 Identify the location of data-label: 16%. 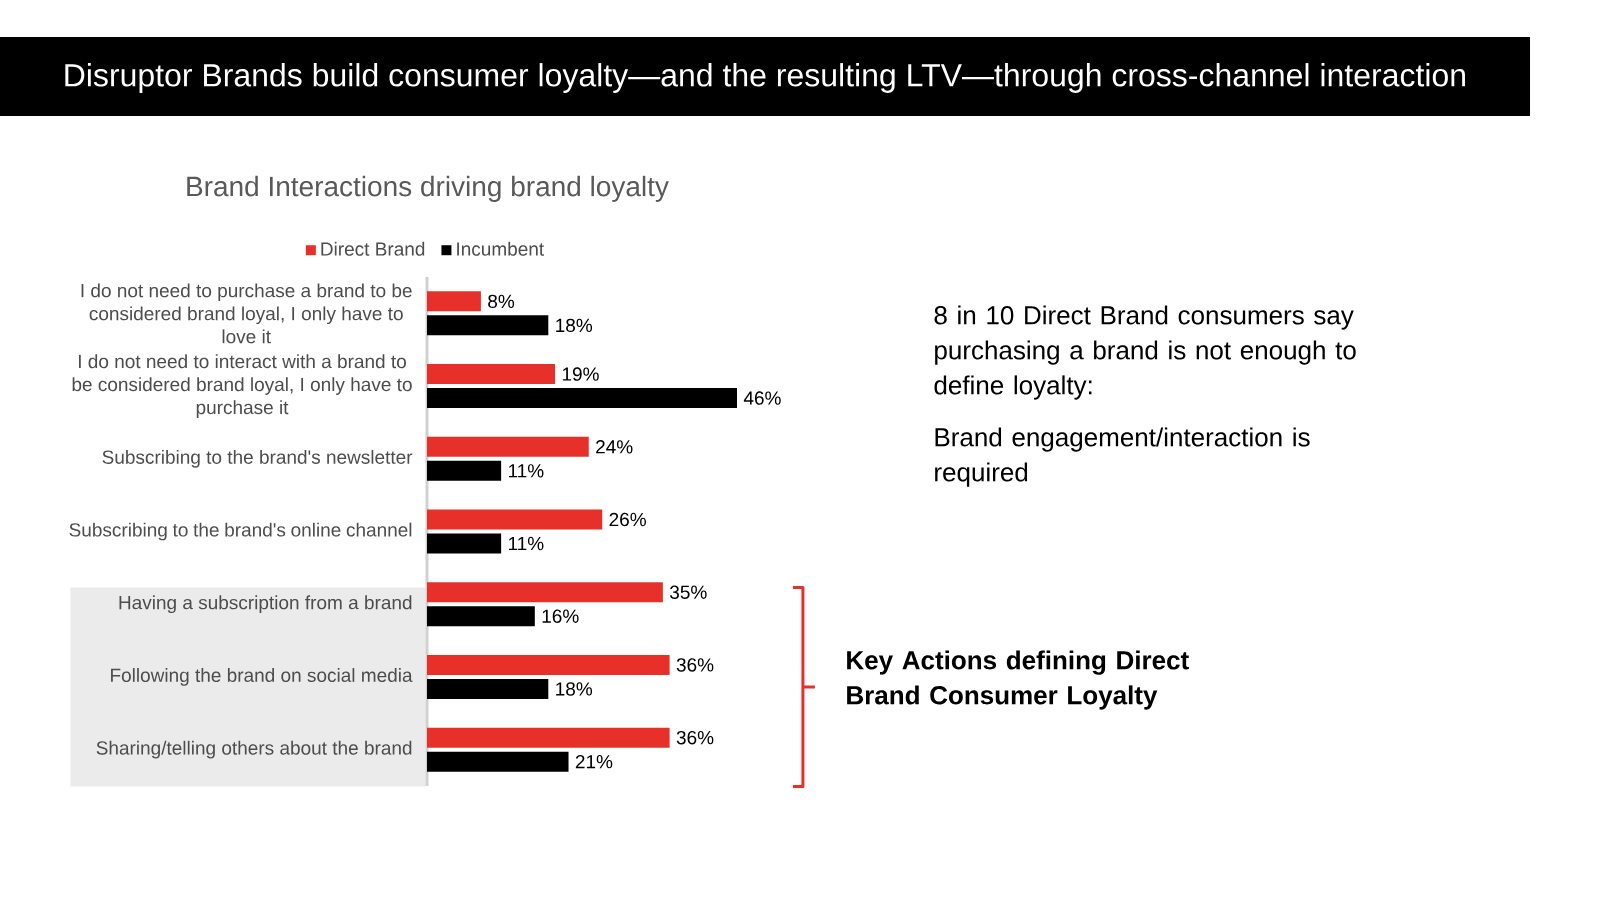
(560, 616).